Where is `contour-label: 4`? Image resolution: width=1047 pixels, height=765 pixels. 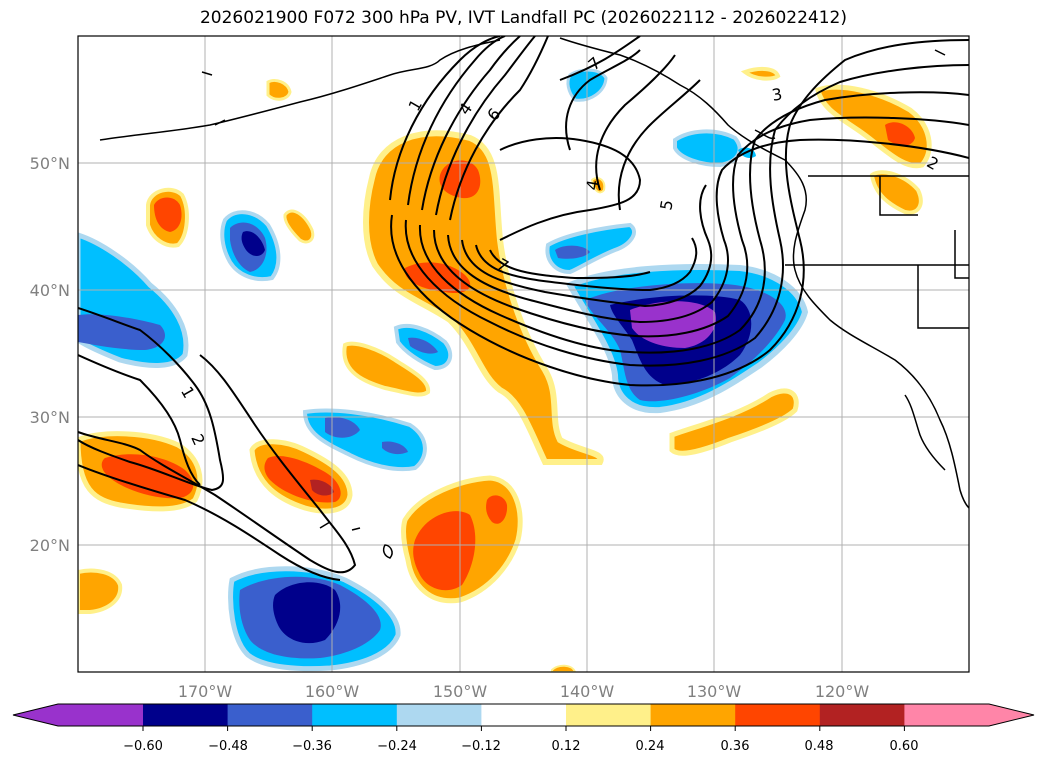 contour-label: 4 is located at coordinates (592, 184).